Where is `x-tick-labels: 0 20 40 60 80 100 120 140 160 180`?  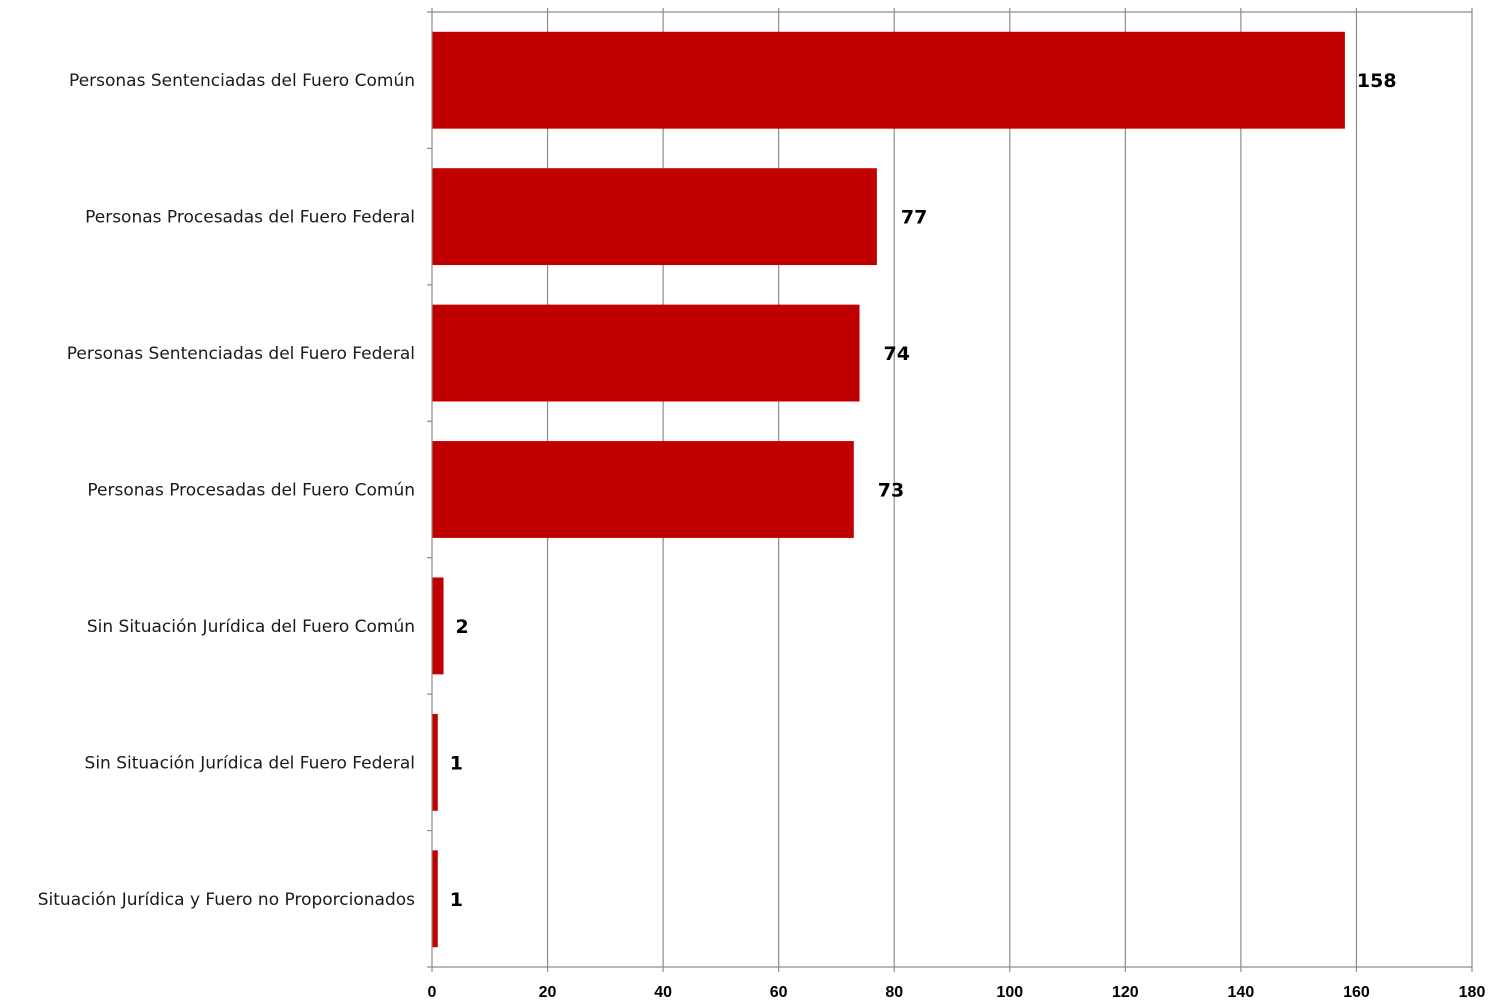
x-tick-labels: 0 20 40 60 80 100 120 140 160 180 is located at coordinates (957, 992).